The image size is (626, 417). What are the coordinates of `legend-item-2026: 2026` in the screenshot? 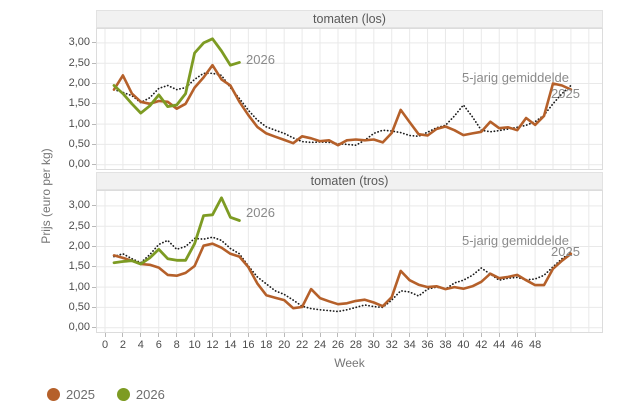 It's located at (140, 394).